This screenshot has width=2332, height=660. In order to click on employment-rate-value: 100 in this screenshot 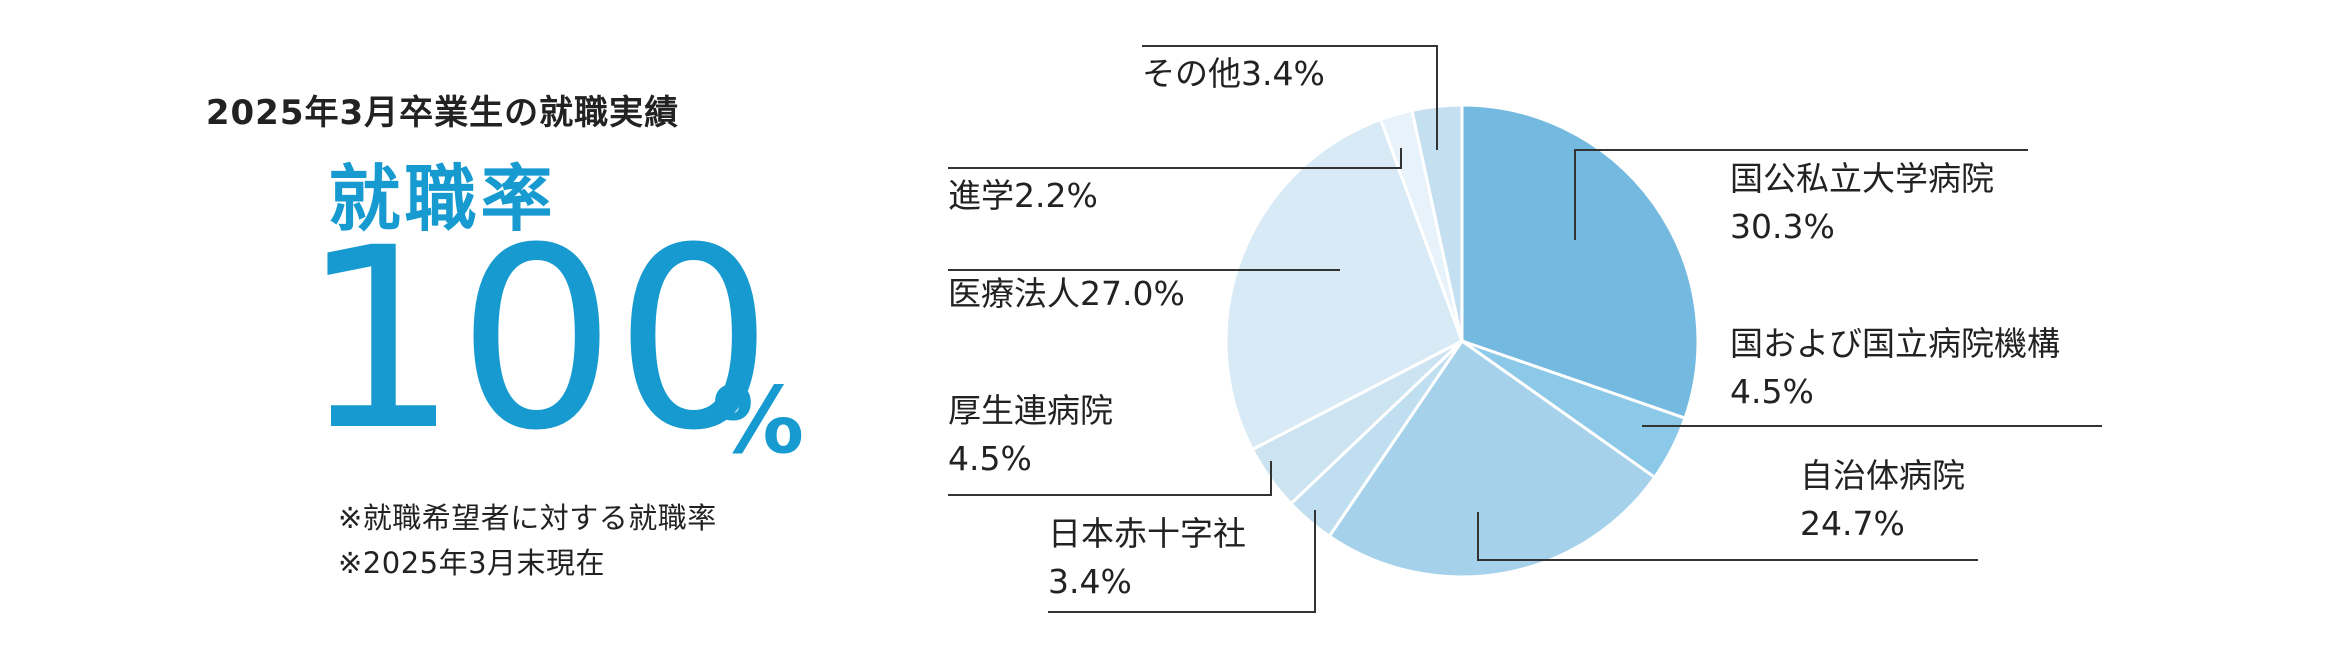, I will do `click(536, 339)`.